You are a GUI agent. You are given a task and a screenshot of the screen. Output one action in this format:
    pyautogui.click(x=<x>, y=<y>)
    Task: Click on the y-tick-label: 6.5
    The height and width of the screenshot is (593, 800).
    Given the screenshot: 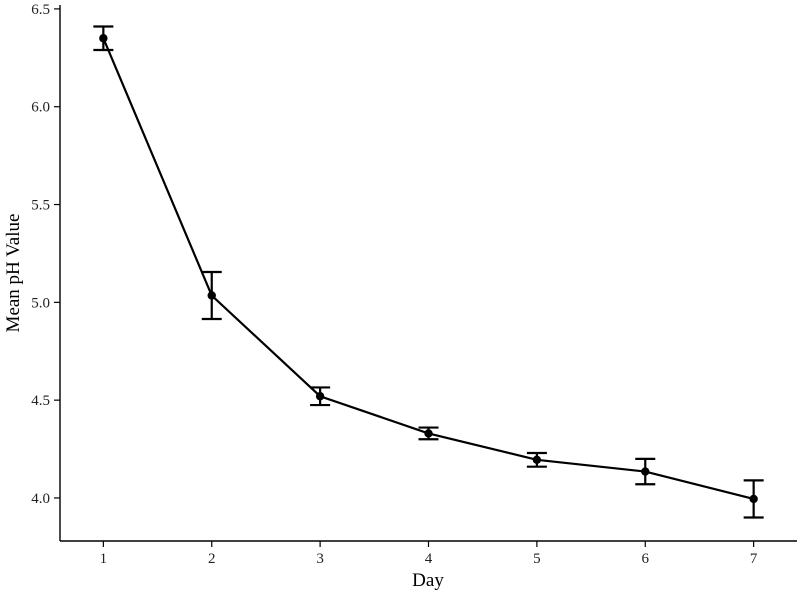 What is the action you would take?
    pyautogui.click(x=40, y=10)
    